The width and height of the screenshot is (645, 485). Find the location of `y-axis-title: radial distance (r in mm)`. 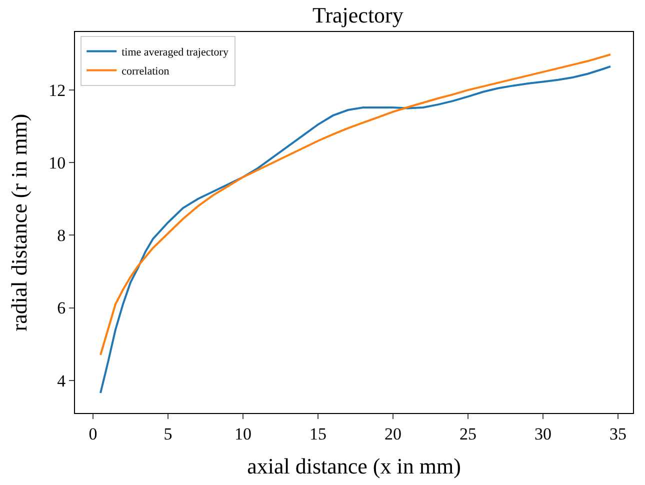

y-axis-title: radial distance (r in mm) is located at coordinates (19, 223).